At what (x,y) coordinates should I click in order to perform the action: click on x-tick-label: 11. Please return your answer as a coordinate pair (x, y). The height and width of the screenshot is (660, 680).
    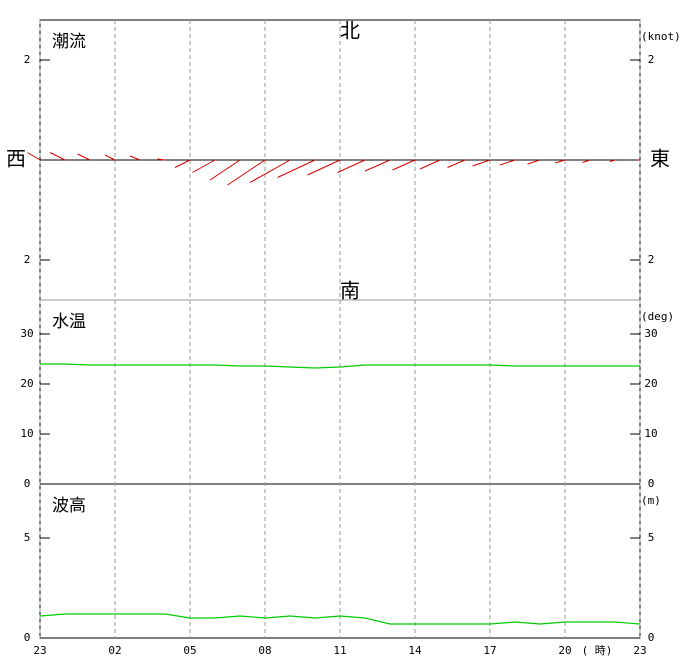
    Looking at the image, I should click on (339, 650).